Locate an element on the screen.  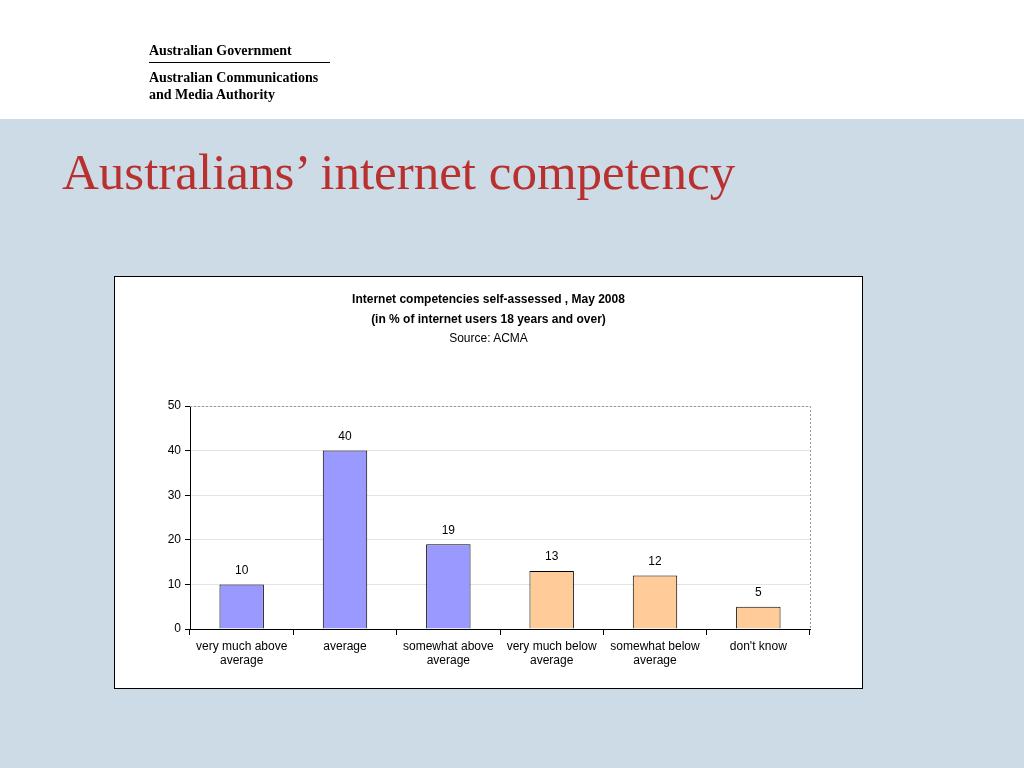
text: Australian Communications and Media Authority is located at coordinates (234, 86).